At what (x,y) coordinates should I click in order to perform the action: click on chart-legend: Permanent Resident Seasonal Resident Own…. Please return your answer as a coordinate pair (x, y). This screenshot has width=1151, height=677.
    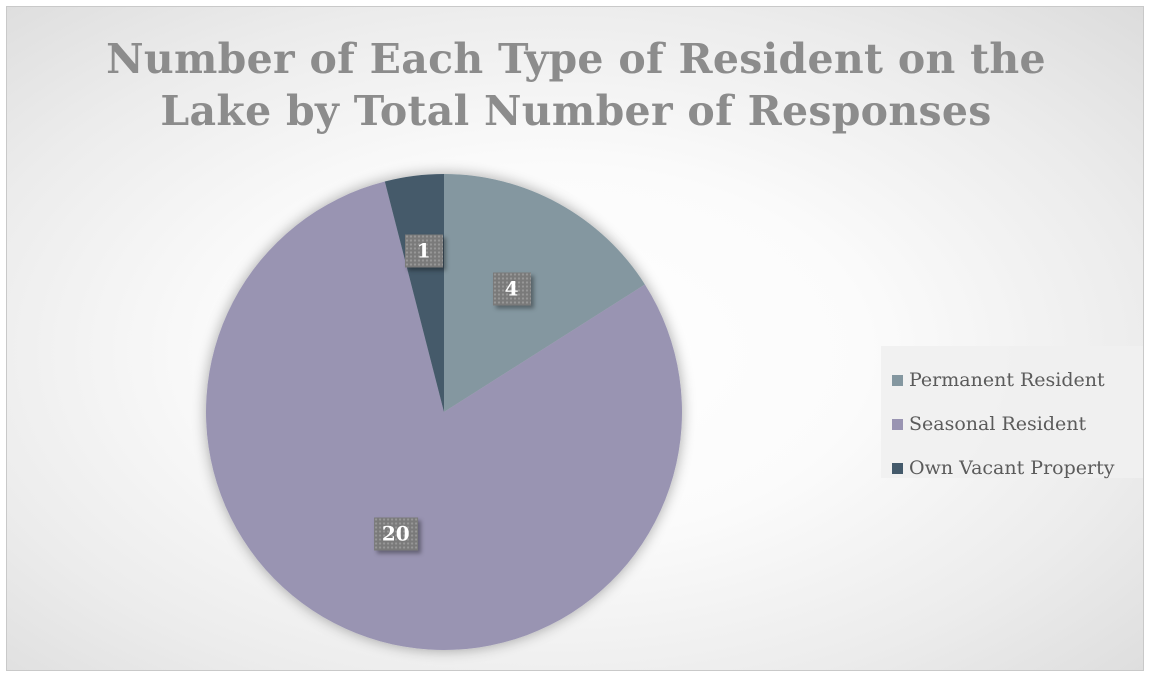
    Looking at the image, I should click on (1012, 412).